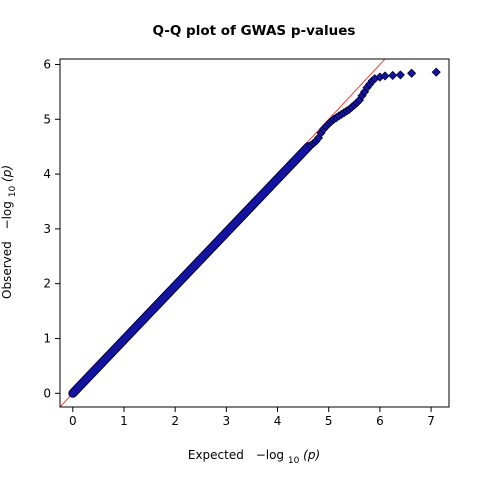 The image size is (480, 484). Describe the element at coordinates (9, 232) in the screenshot. I see `y-axis-label: Observed −log 10 (p)` at that location.